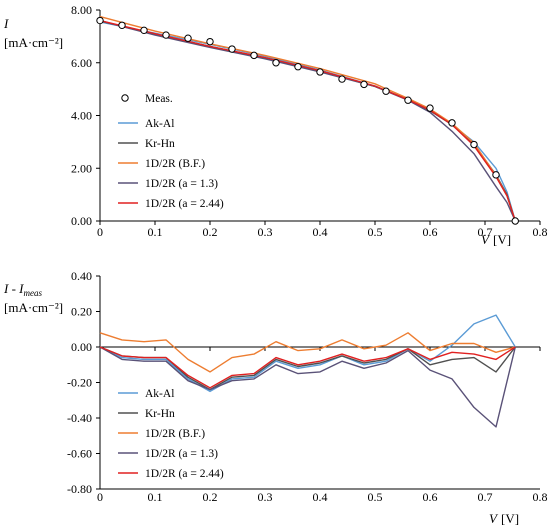 This screenshot has width=550, height=531. I want to click on bottom-y-label: I - Imeas, so click(22, 289).